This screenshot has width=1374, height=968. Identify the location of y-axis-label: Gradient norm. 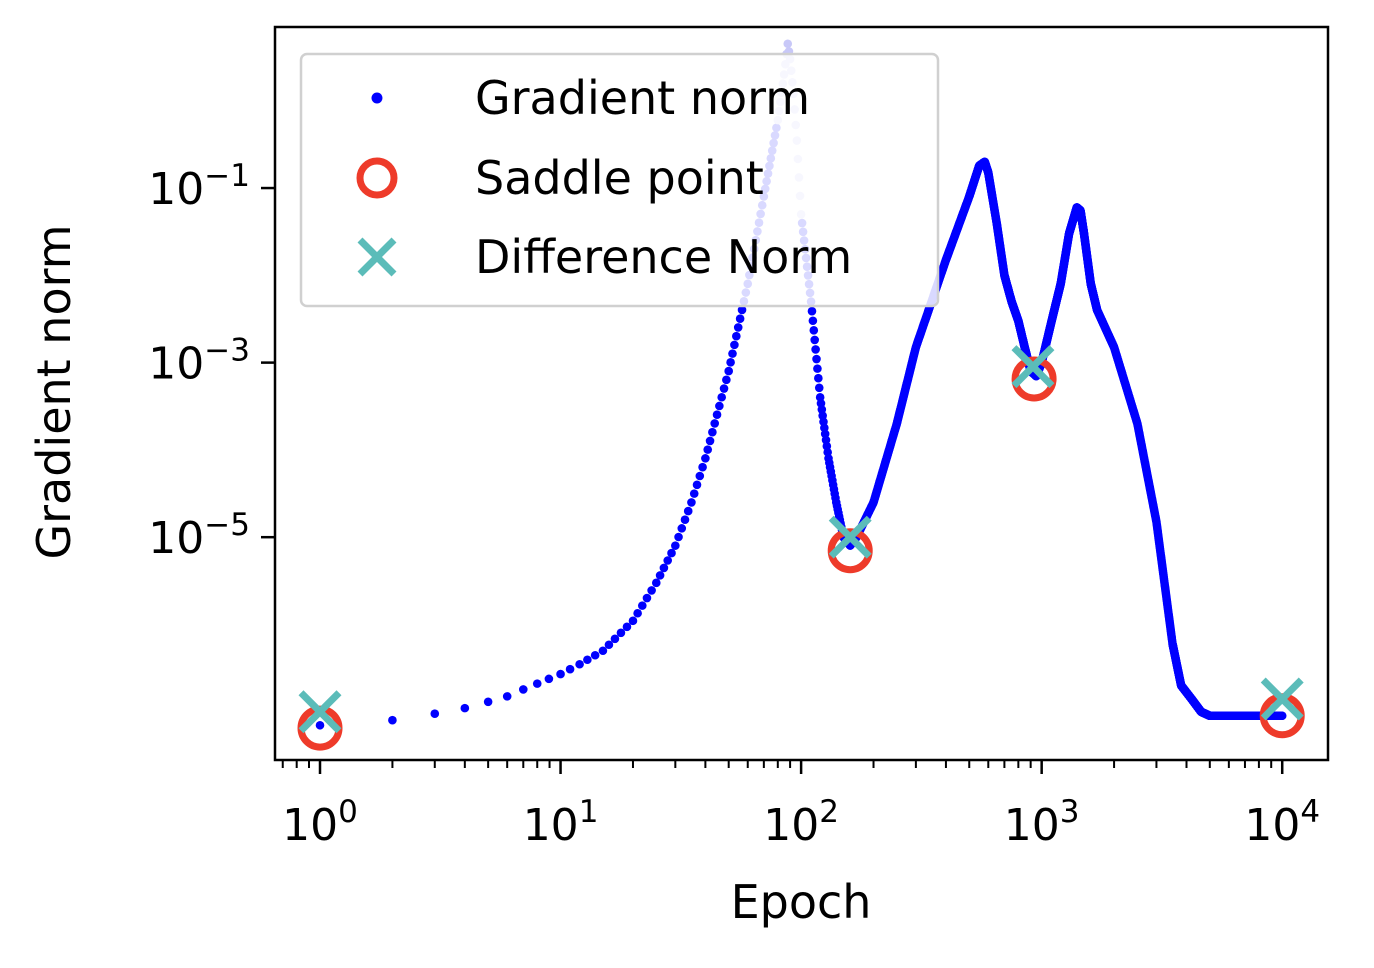
(54, 391).